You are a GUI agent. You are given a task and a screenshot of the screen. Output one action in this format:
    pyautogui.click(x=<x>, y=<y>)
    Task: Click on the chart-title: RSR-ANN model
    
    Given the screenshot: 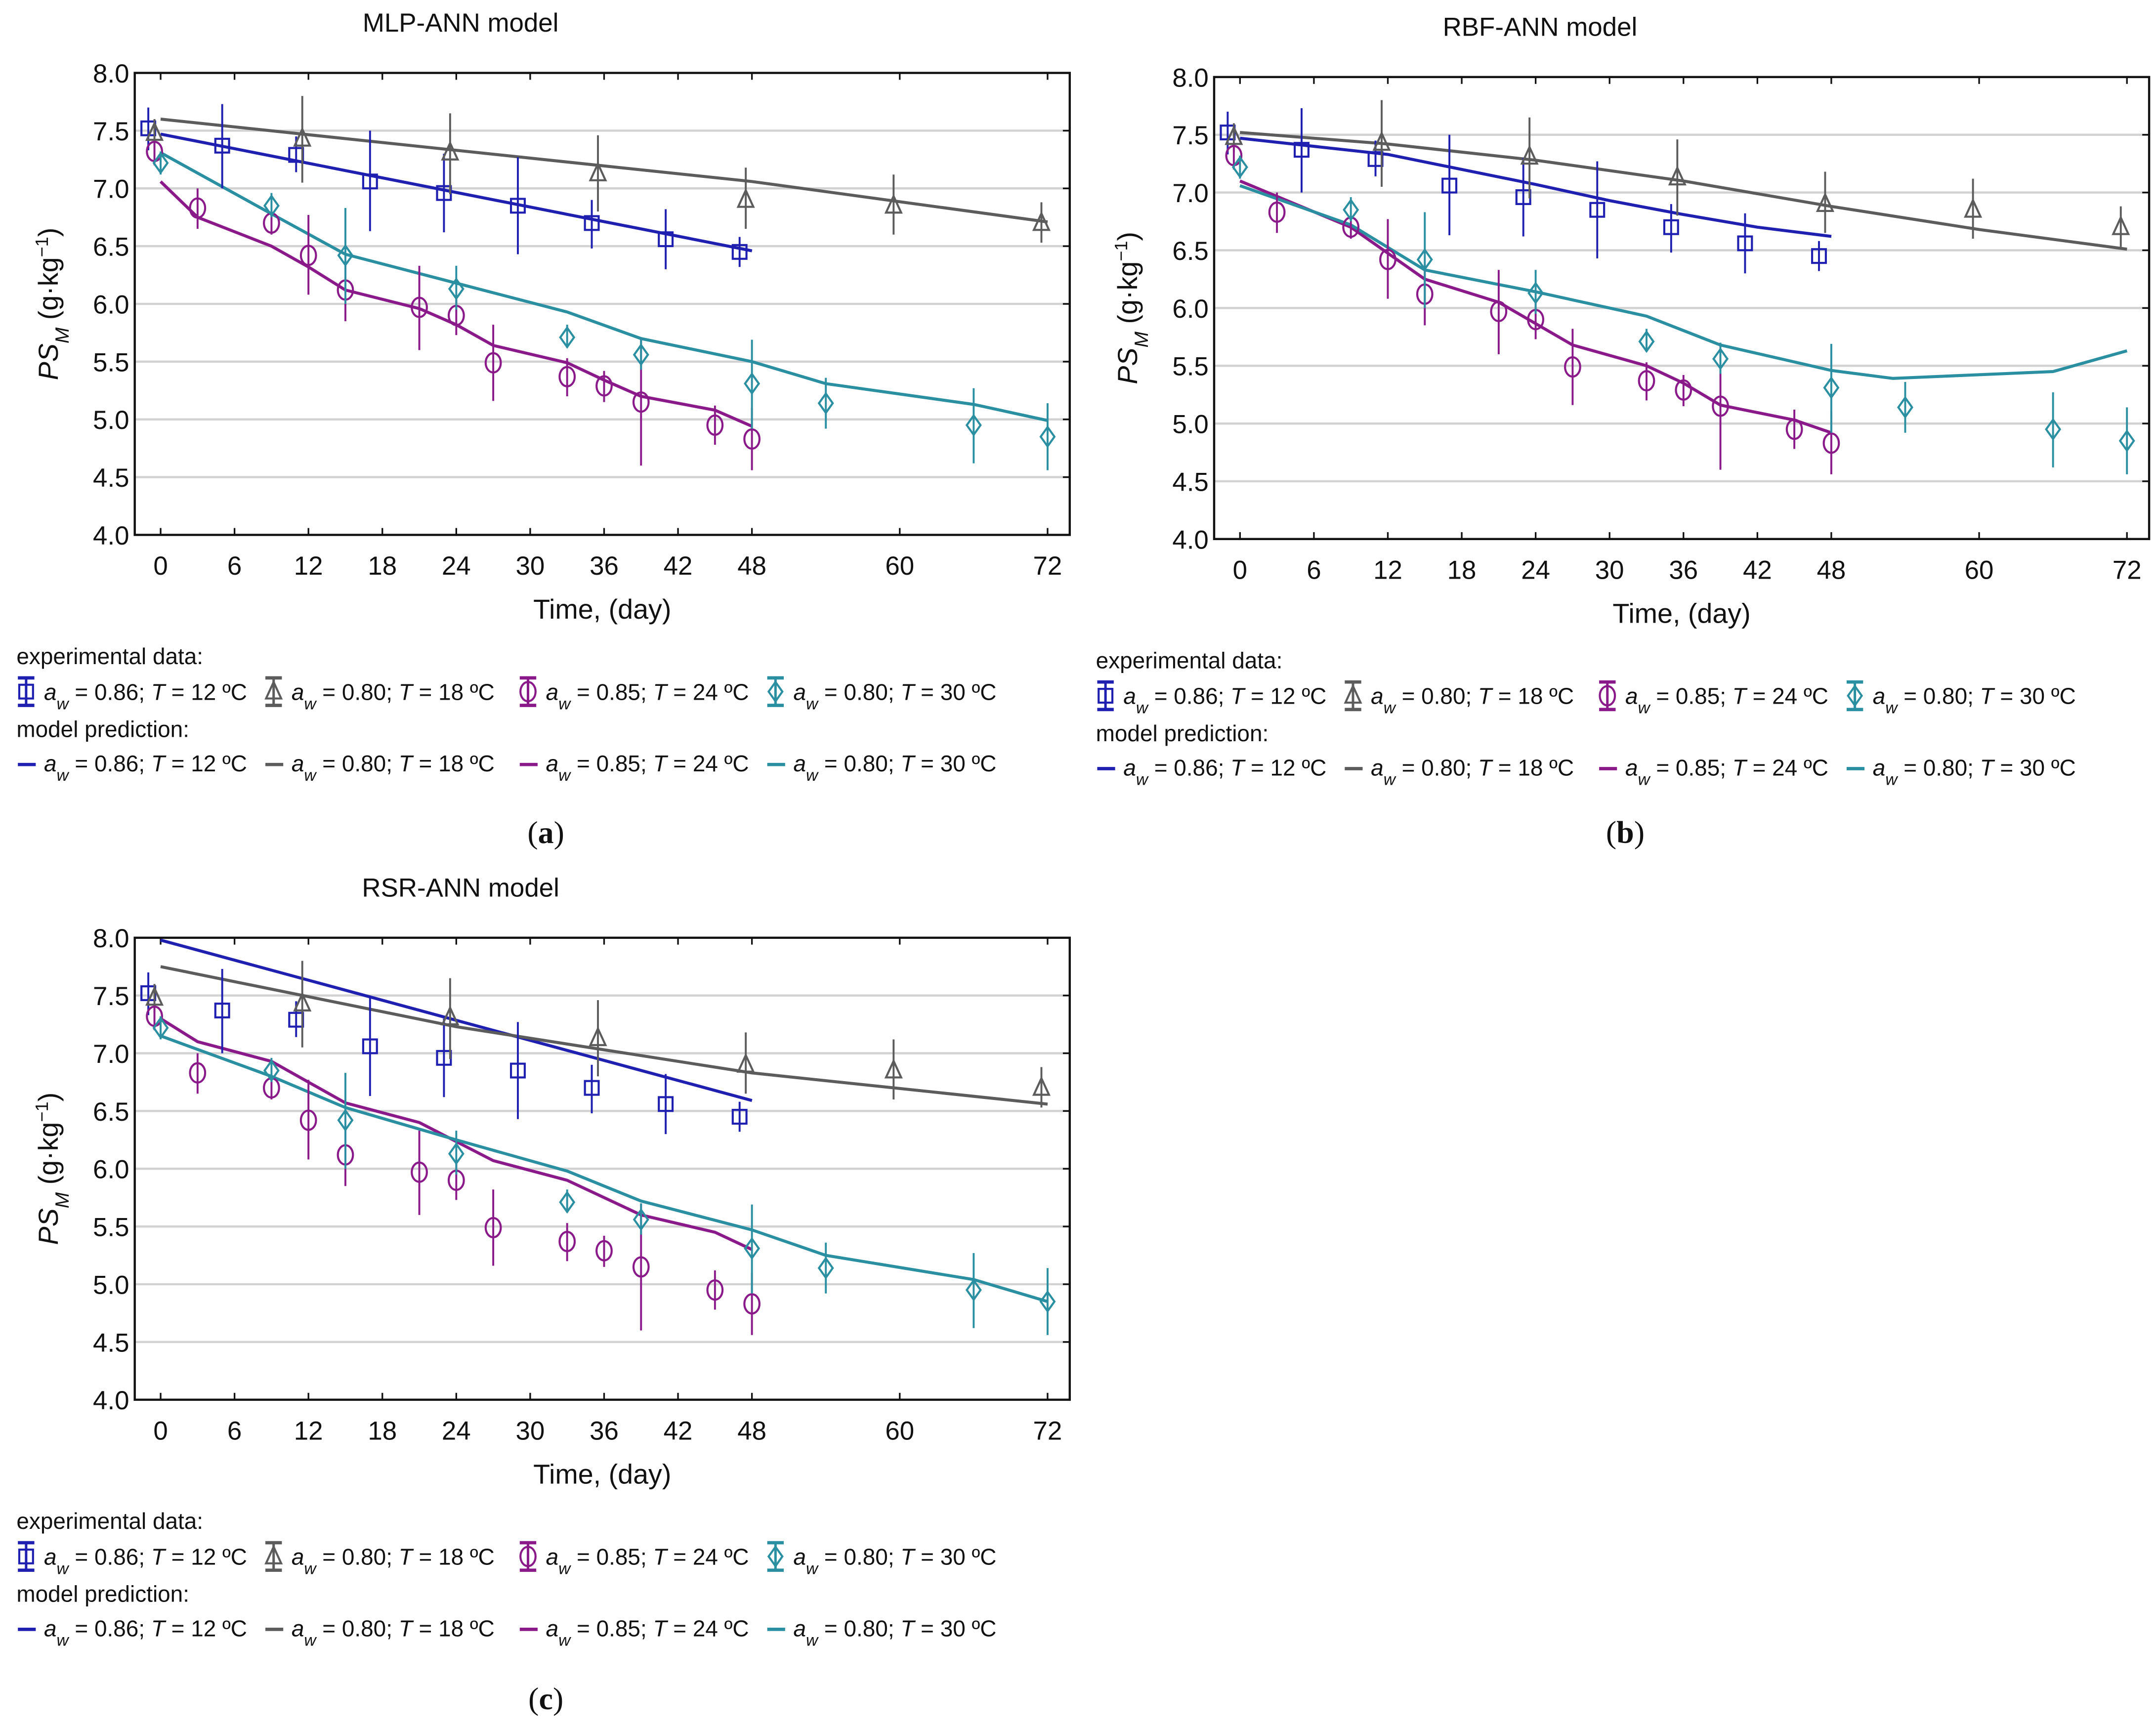 What is the action you would take?
    pyautogui.click(x=460, y=887)
    